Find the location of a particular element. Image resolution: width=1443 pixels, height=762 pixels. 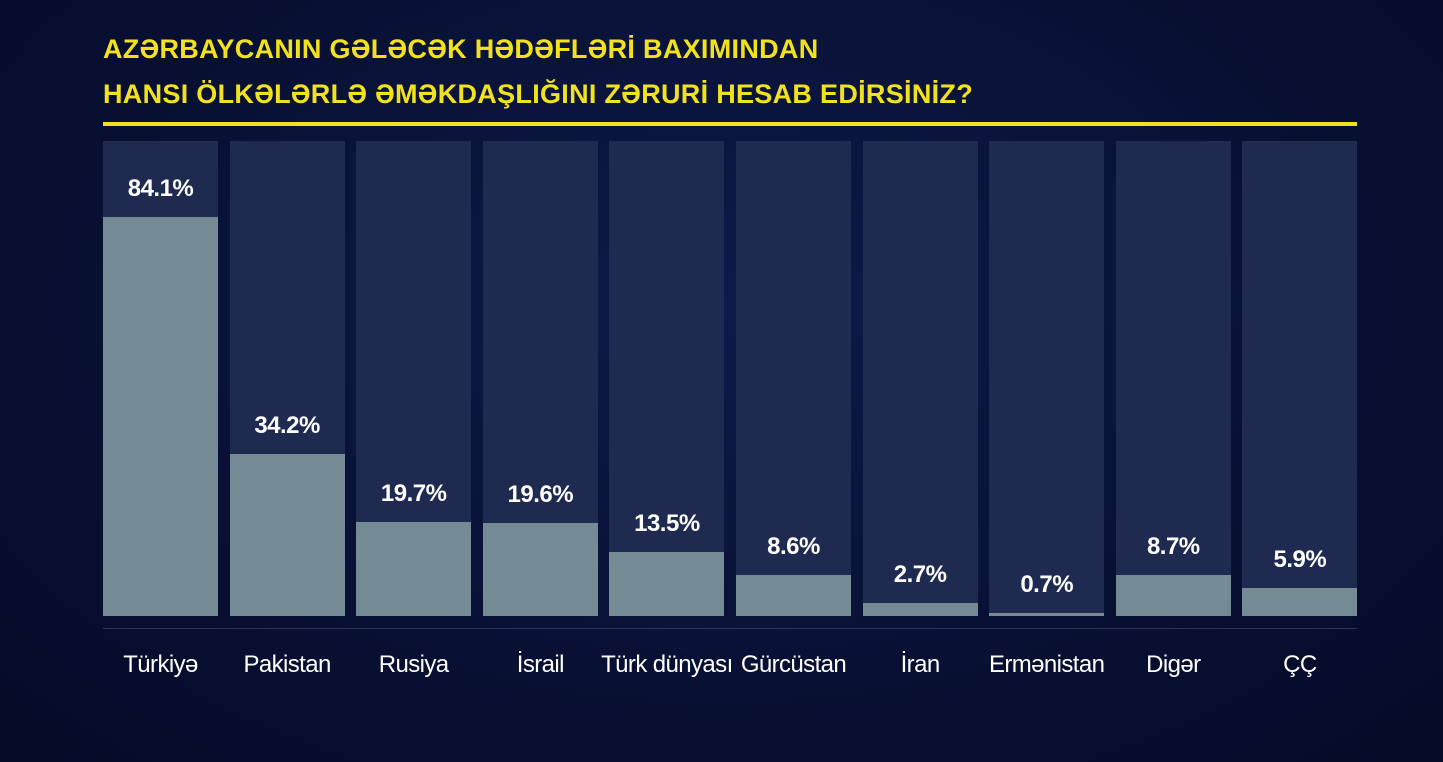

x-tick-label: Türk dünyası is located at coordinates (667, 664).